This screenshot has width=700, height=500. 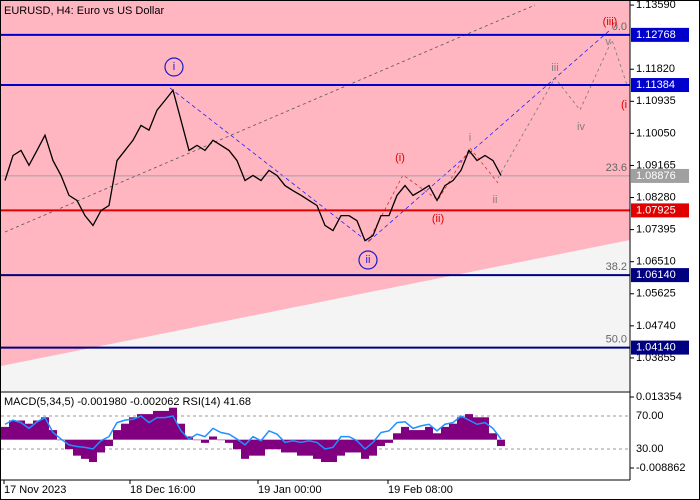 What do you see at coordinates (438, 219) in the screenshot?
I see `wave-label: (ii)` at bounding box center [438, 219].